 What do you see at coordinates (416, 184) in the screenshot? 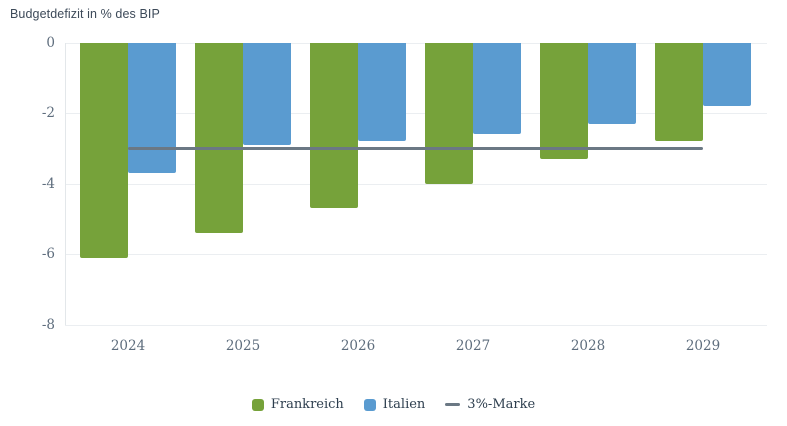
I see `gridline--4` at bounding box center [416, 184].